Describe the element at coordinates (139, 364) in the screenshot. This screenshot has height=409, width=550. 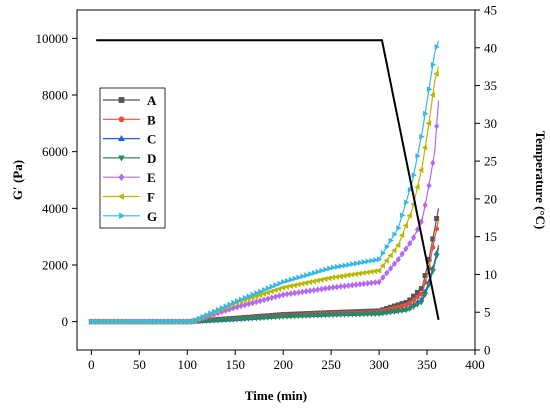
I see `x-tick-label: 50` at that location.